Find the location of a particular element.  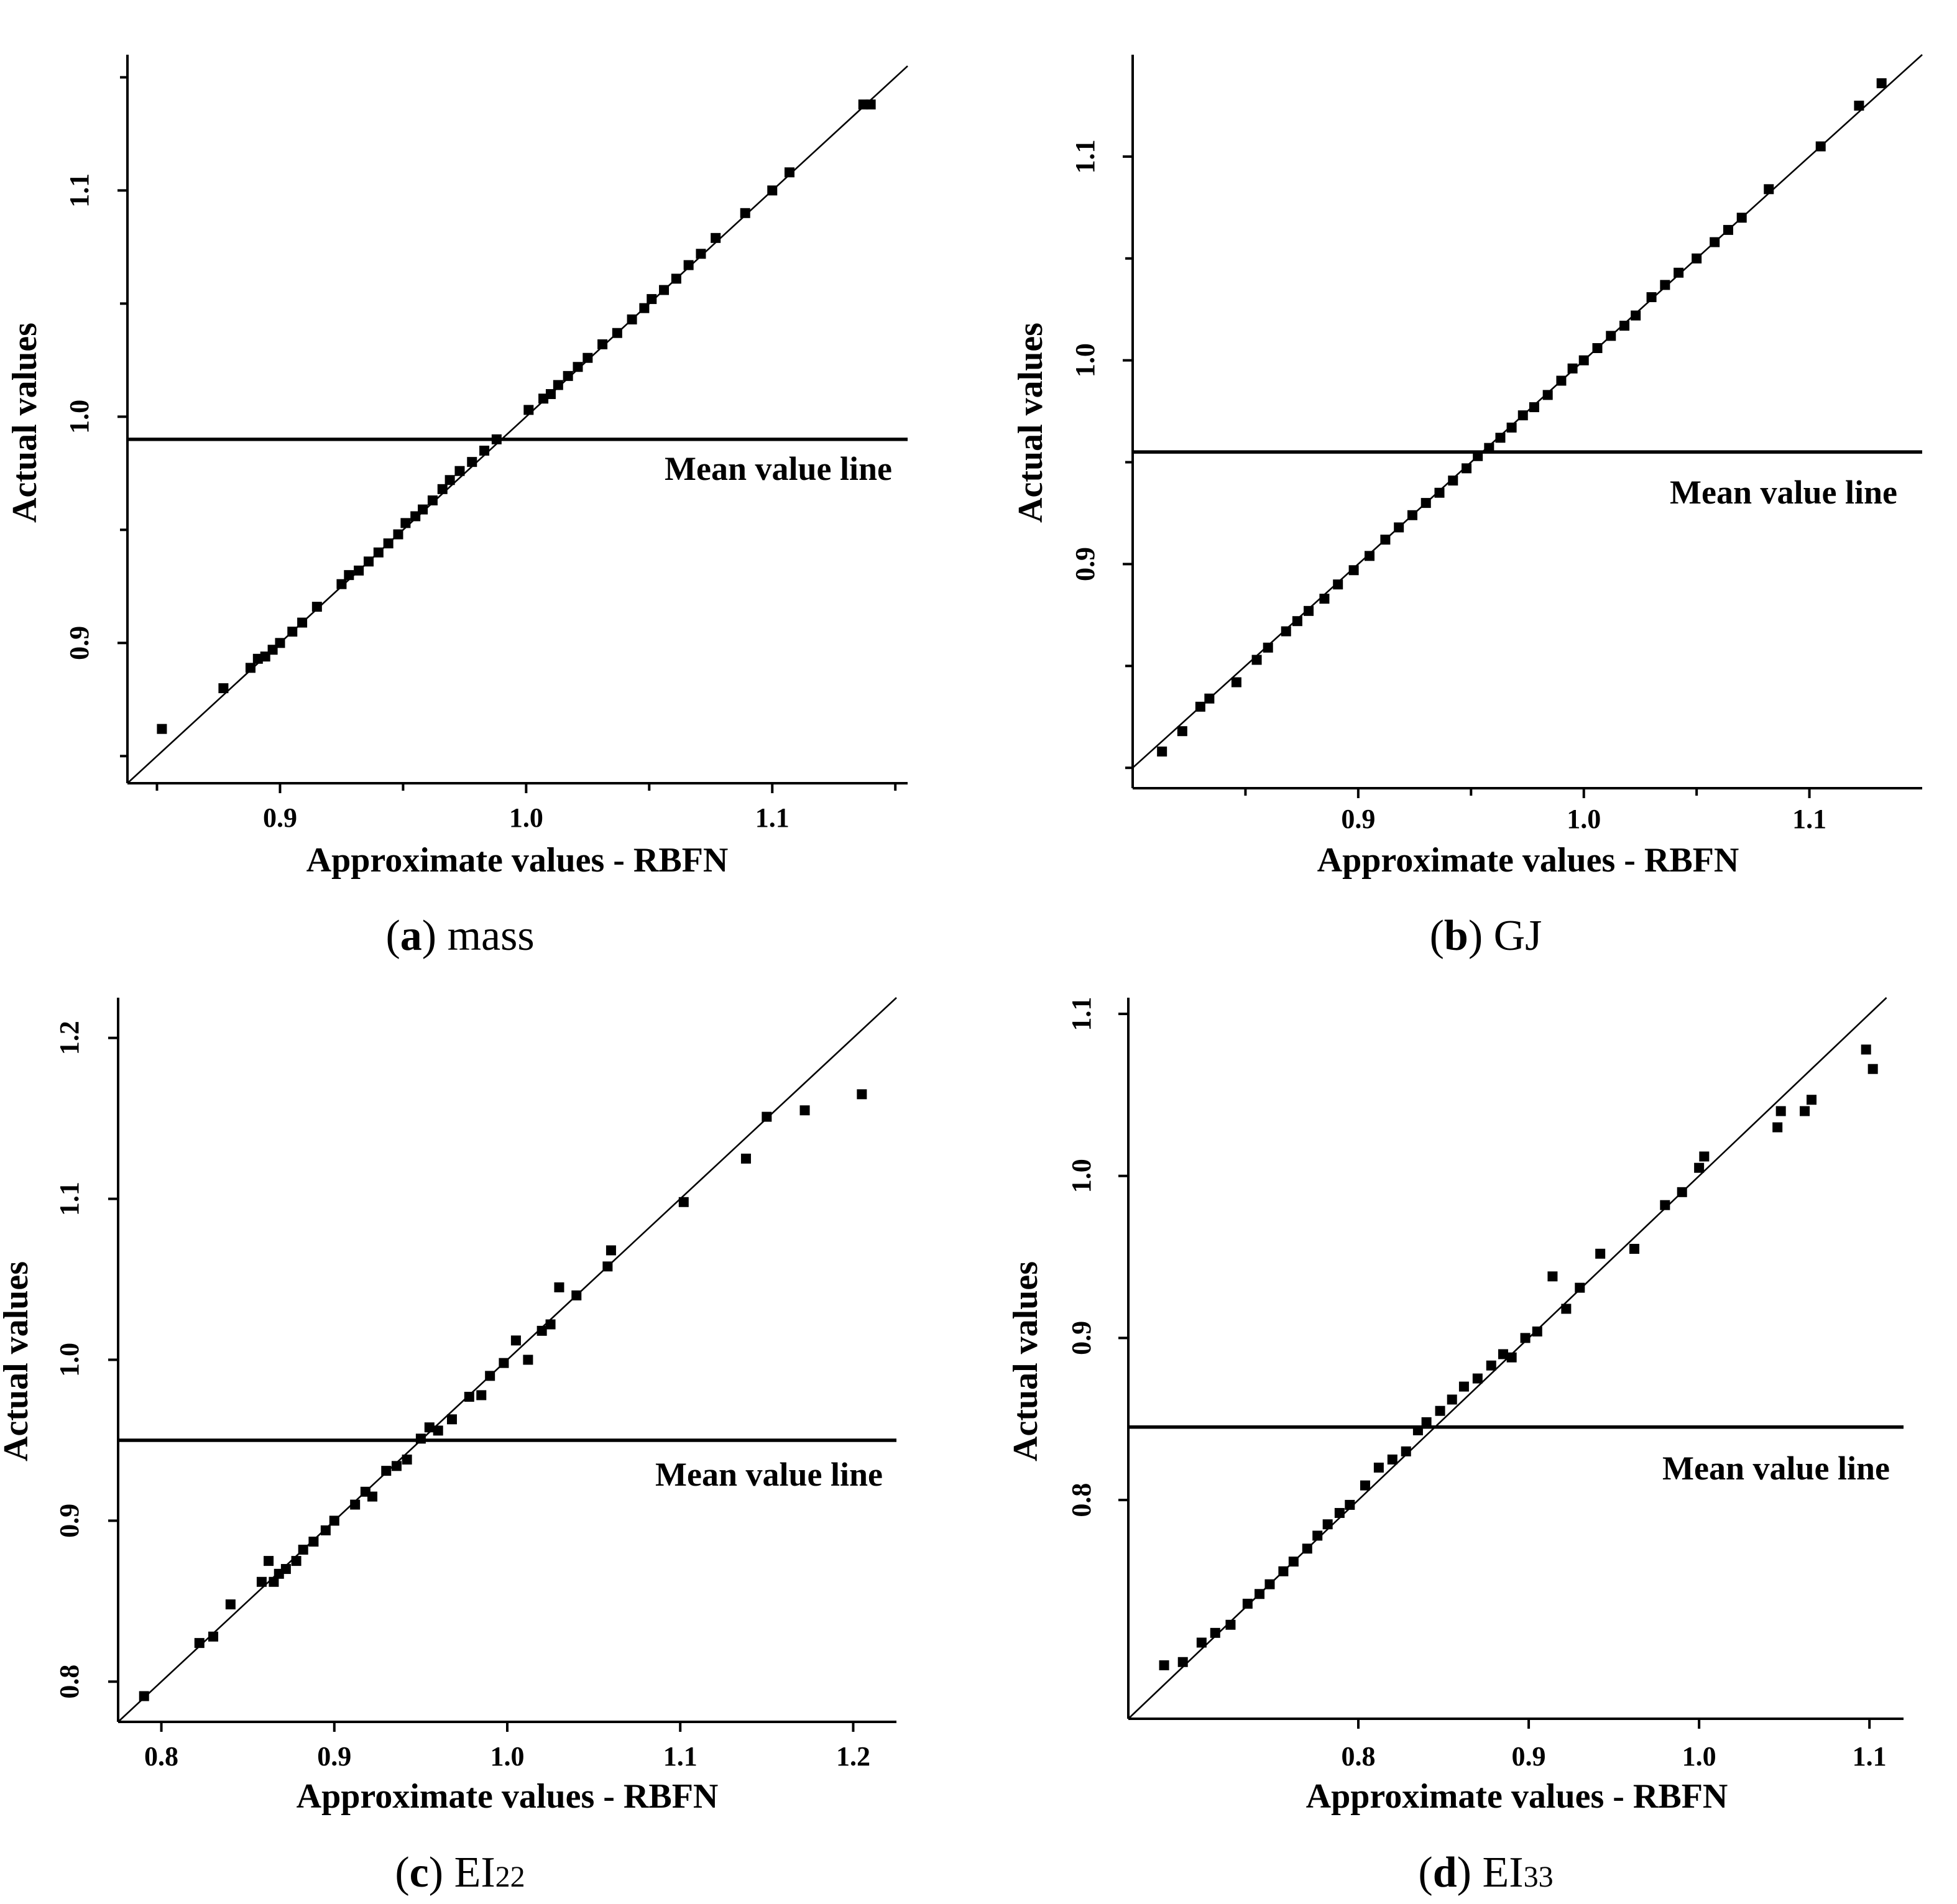

caption-c-text: EI is located at coordinates (474, 1873).